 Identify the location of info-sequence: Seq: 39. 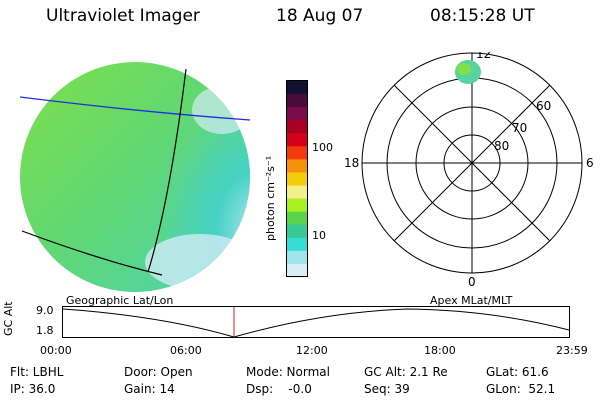
(387, 389).